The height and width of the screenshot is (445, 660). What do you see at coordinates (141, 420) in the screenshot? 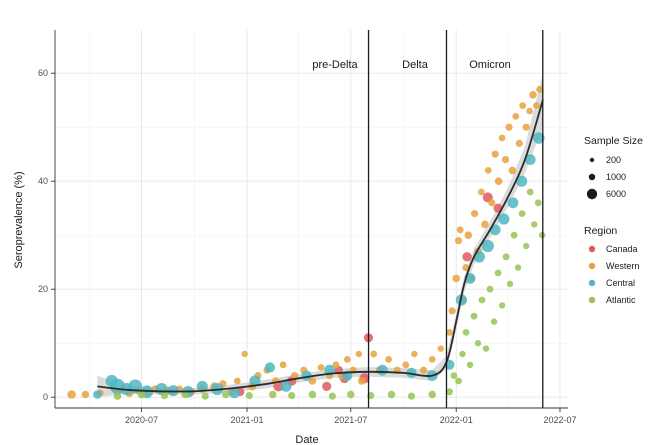
I see `x-tick-label: 2020-07` at bounding box center [141, 420].